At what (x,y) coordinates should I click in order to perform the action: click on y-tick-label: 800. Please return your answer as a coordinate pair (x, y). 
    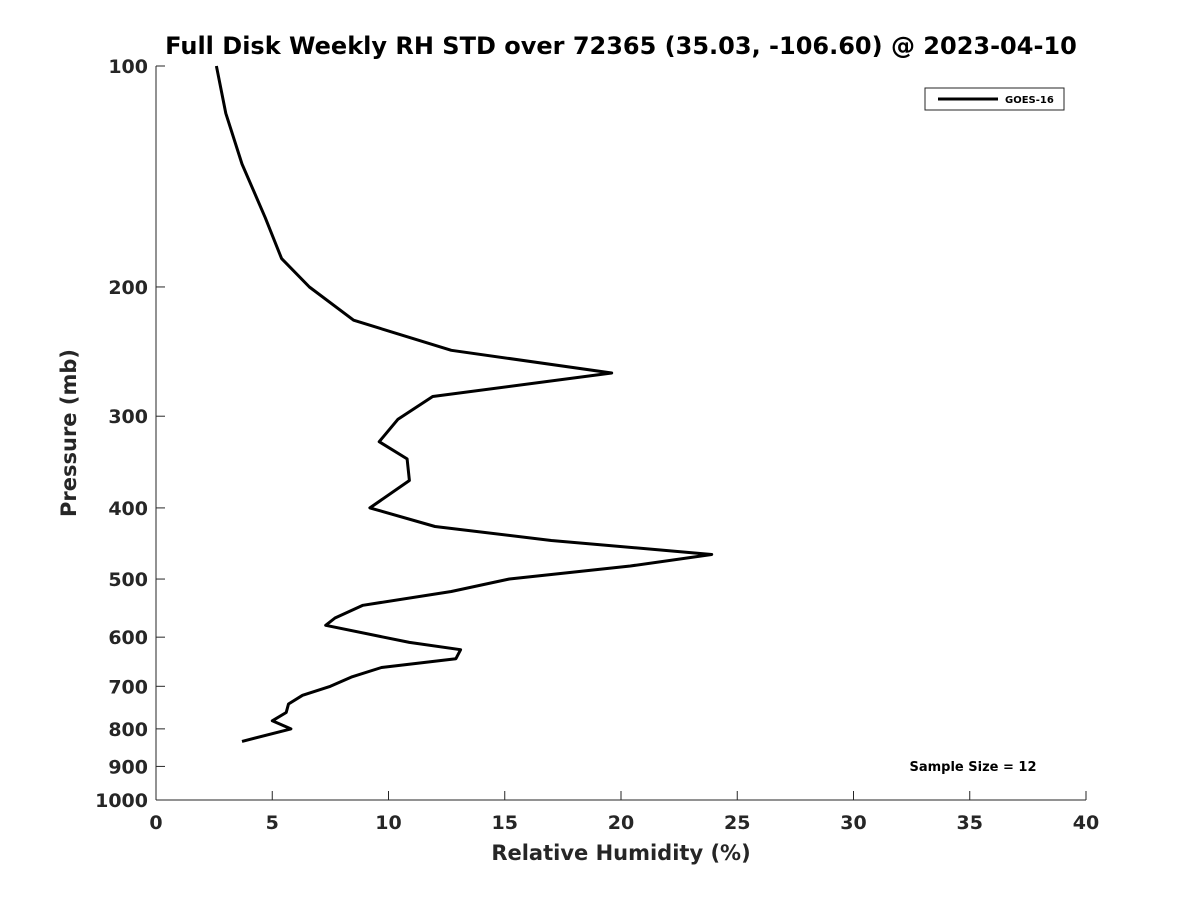
    Looking at the image, I should click on (128, 730).